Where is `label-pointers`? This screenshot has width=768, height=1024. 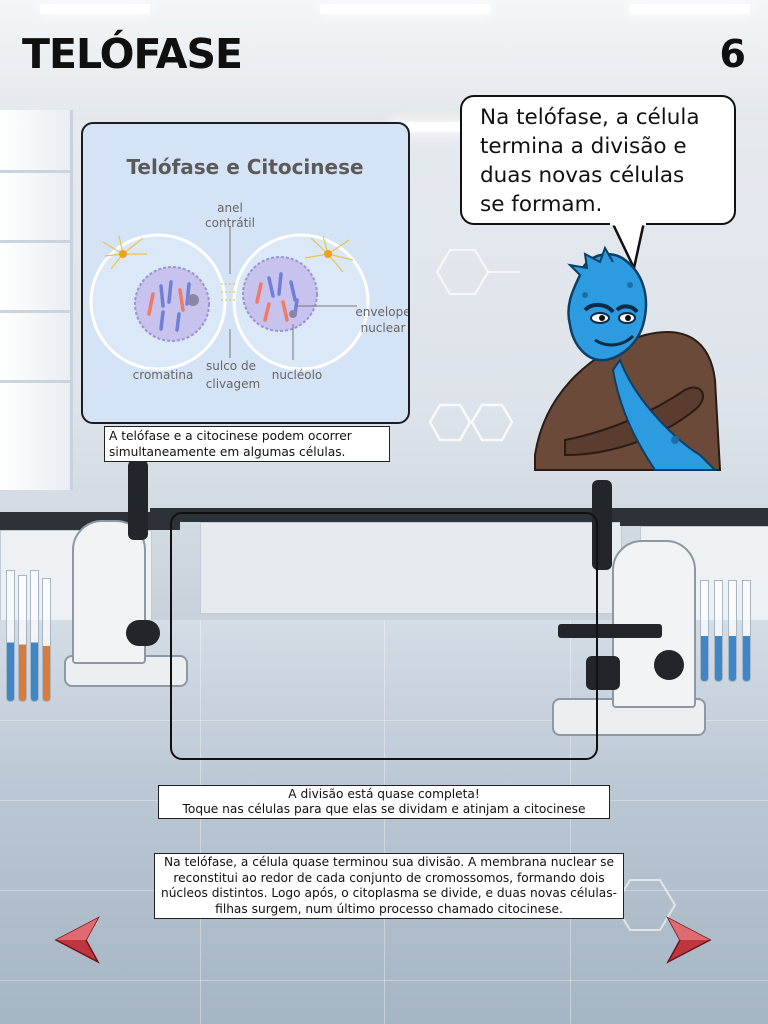 label-pointers is located at coordinates (293, 293).